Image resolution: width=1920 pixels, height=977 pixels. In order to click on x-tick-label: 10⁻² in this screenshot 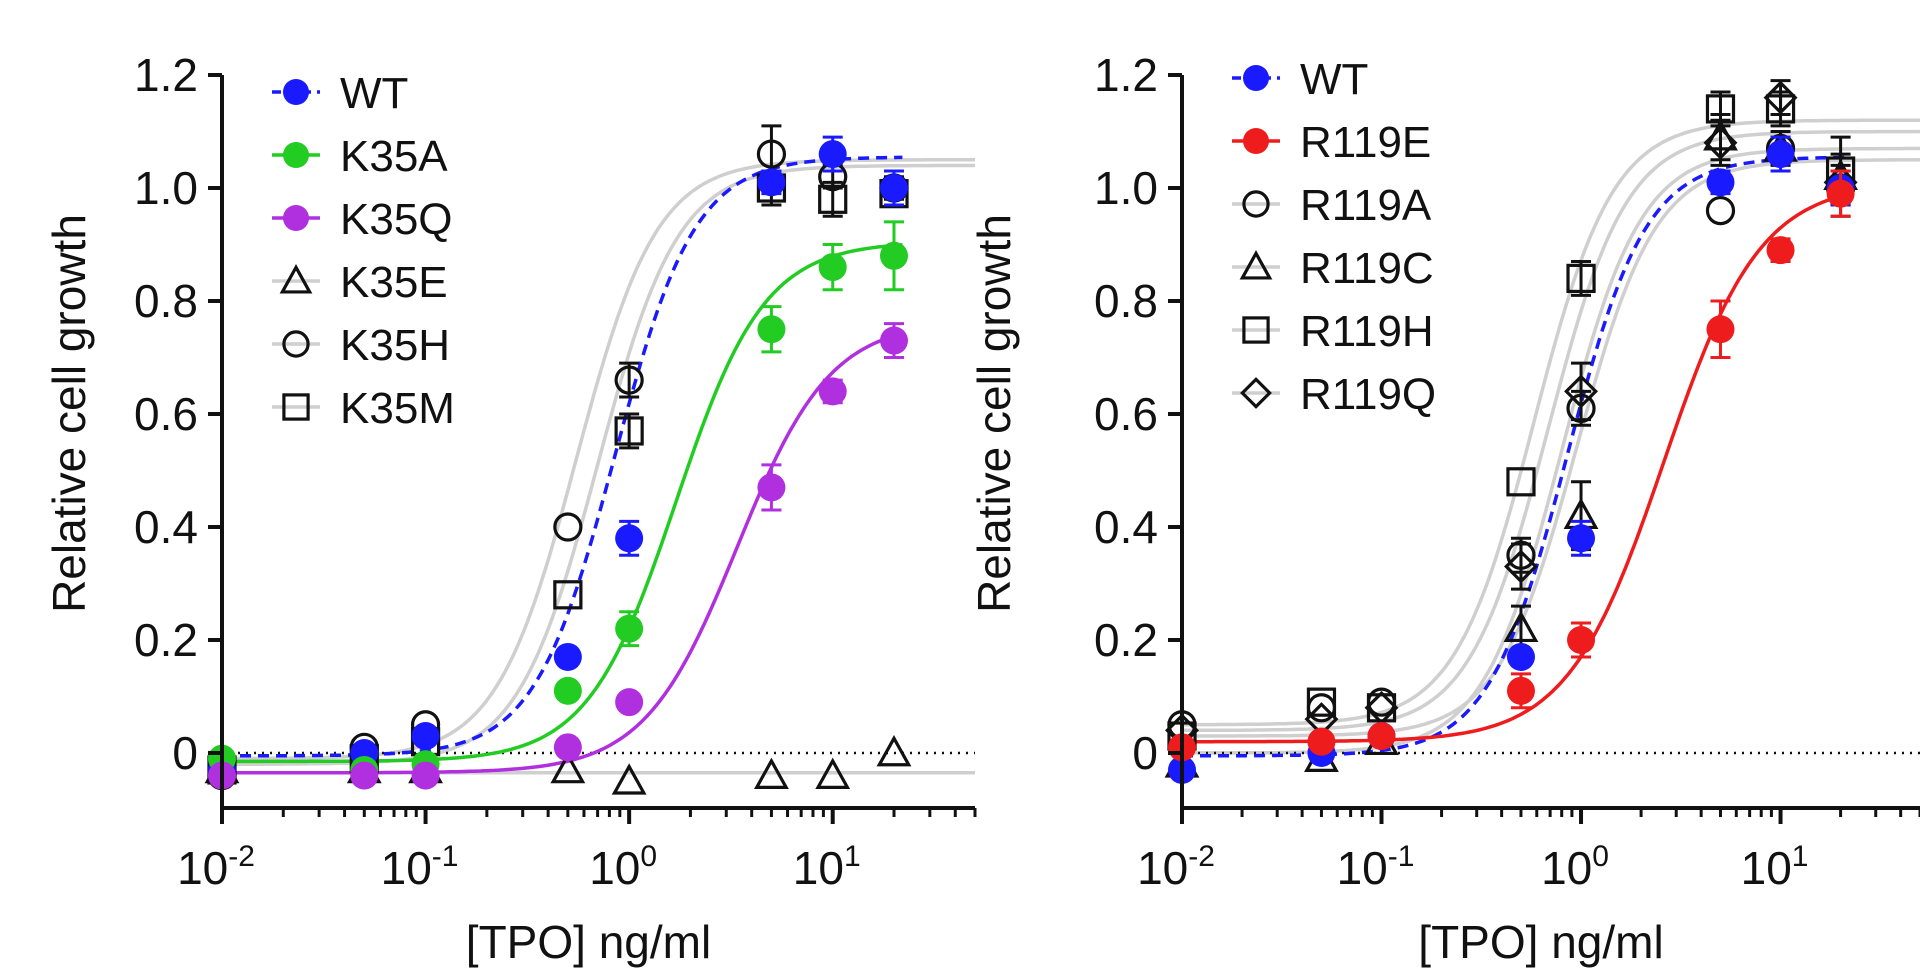, I will do `click(1176, 867)`.